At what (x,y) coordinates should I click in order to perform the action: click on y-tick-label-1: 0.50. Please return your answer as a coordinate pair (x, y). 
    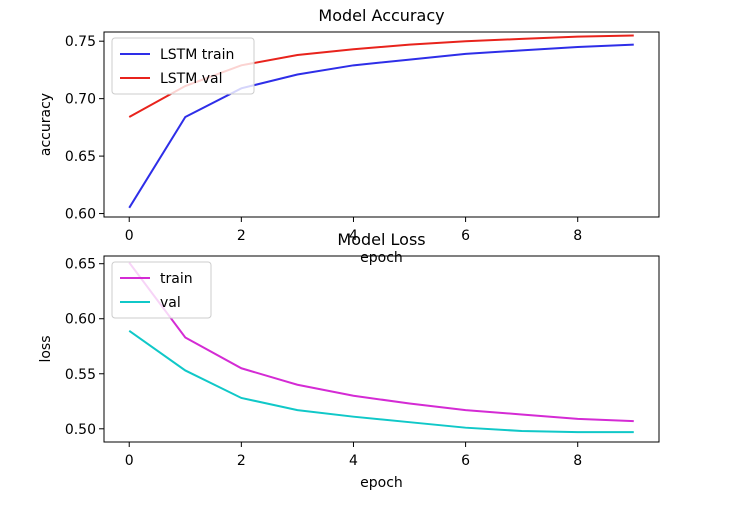
    Looking at the image, I should click on (80, 430).